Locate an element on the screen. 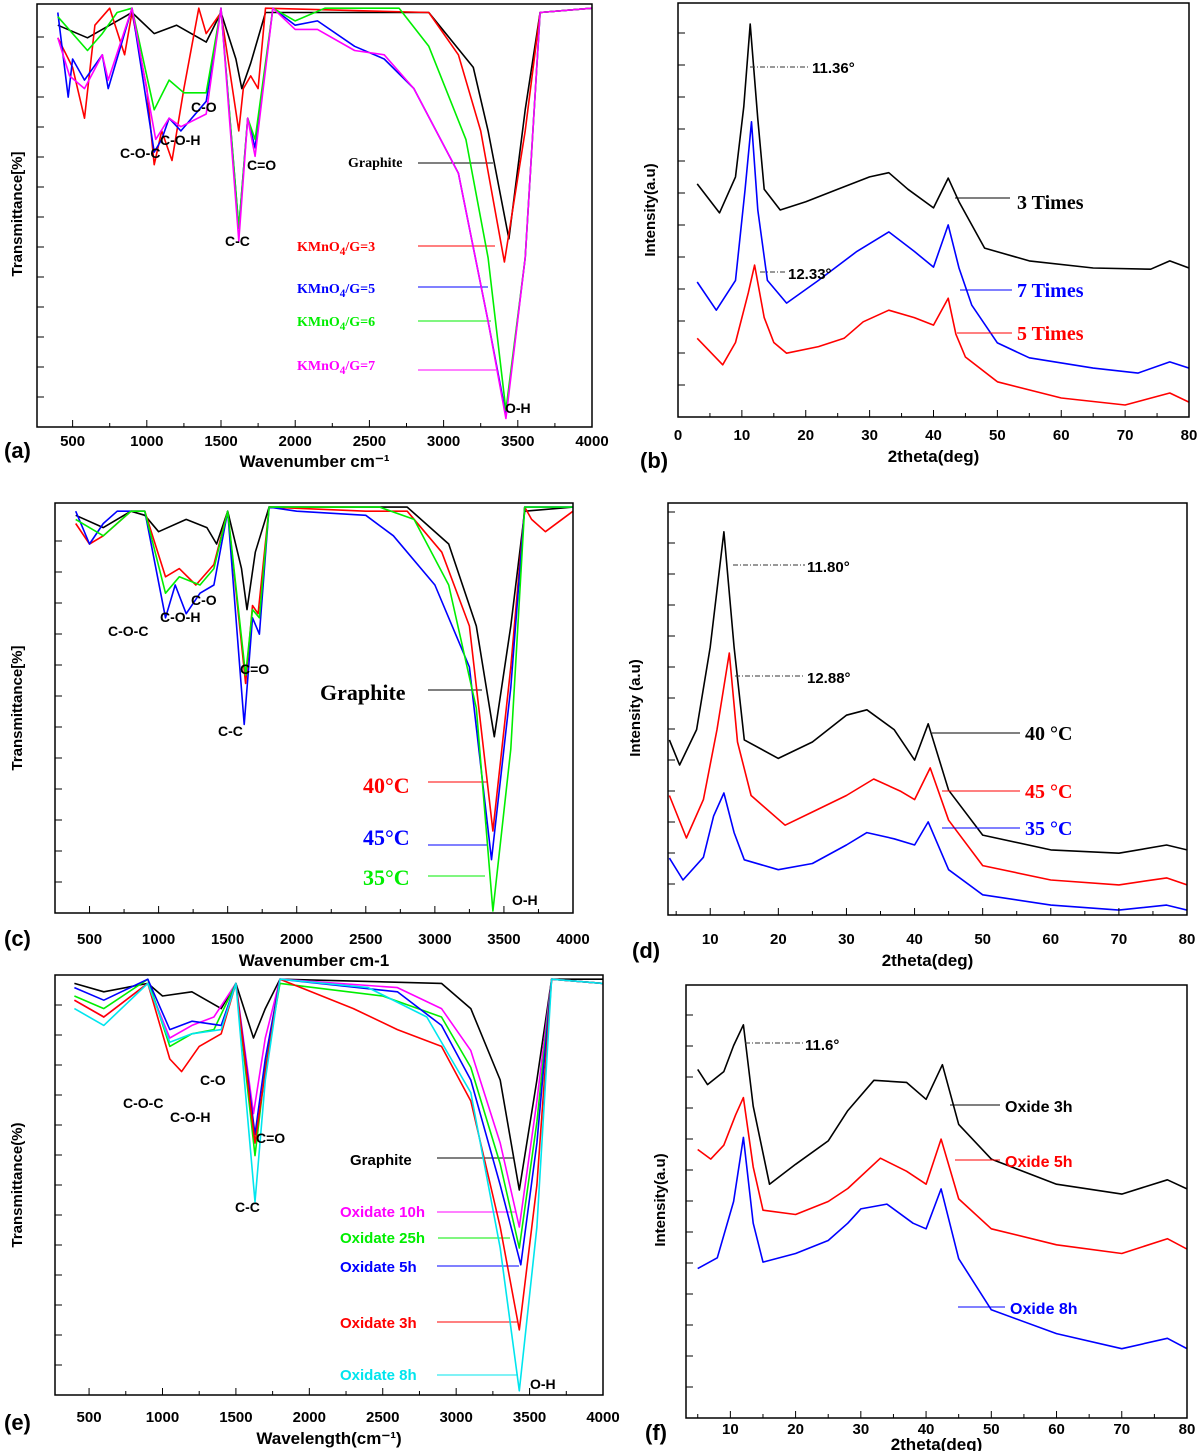  series-label: 40°C is located at coordinates (386, 785).